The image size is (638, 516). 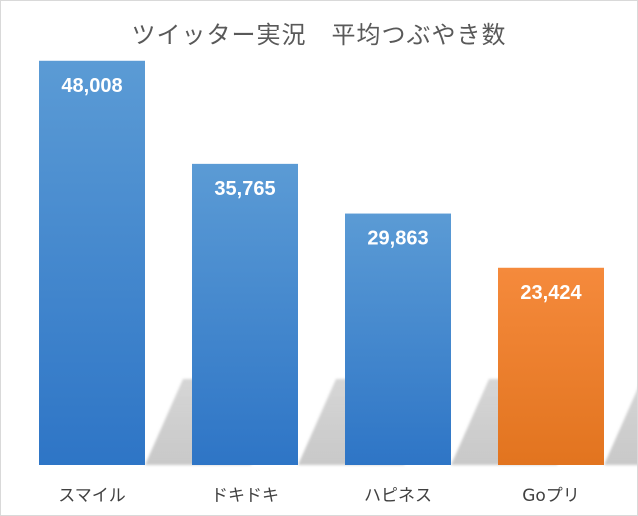 I want to click on bar-value-label: 29,863, so click(x=397, y=239).